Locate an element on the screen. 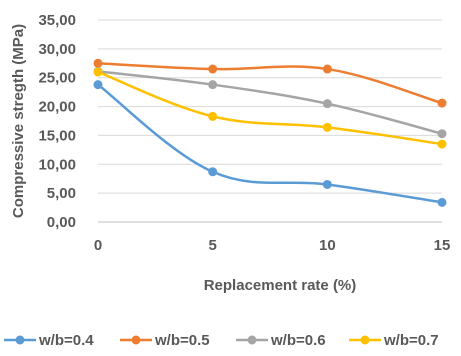 Image resolution: width=461 pixels, height=356 pixels. y-tick-label: 5,00 is located at coordinates (61, 193).